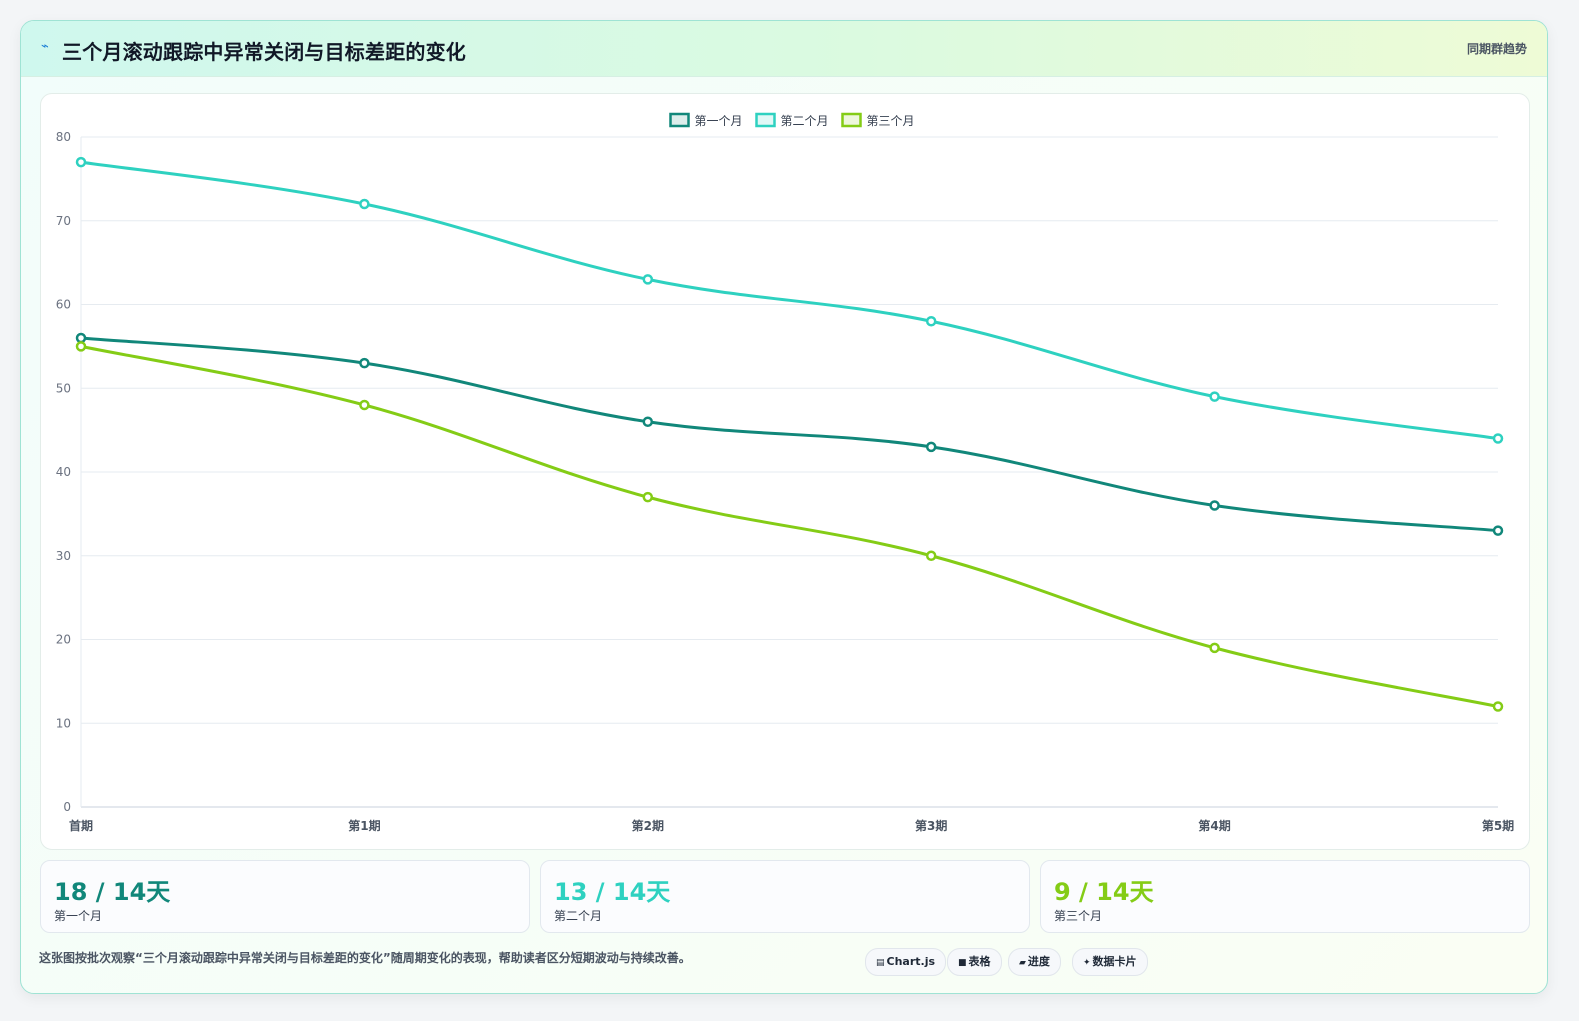 The width and height of the screenshot is (1579, 1021). I want to click on chip-chartjs: ▤ Chart.js, so click(906, 962).